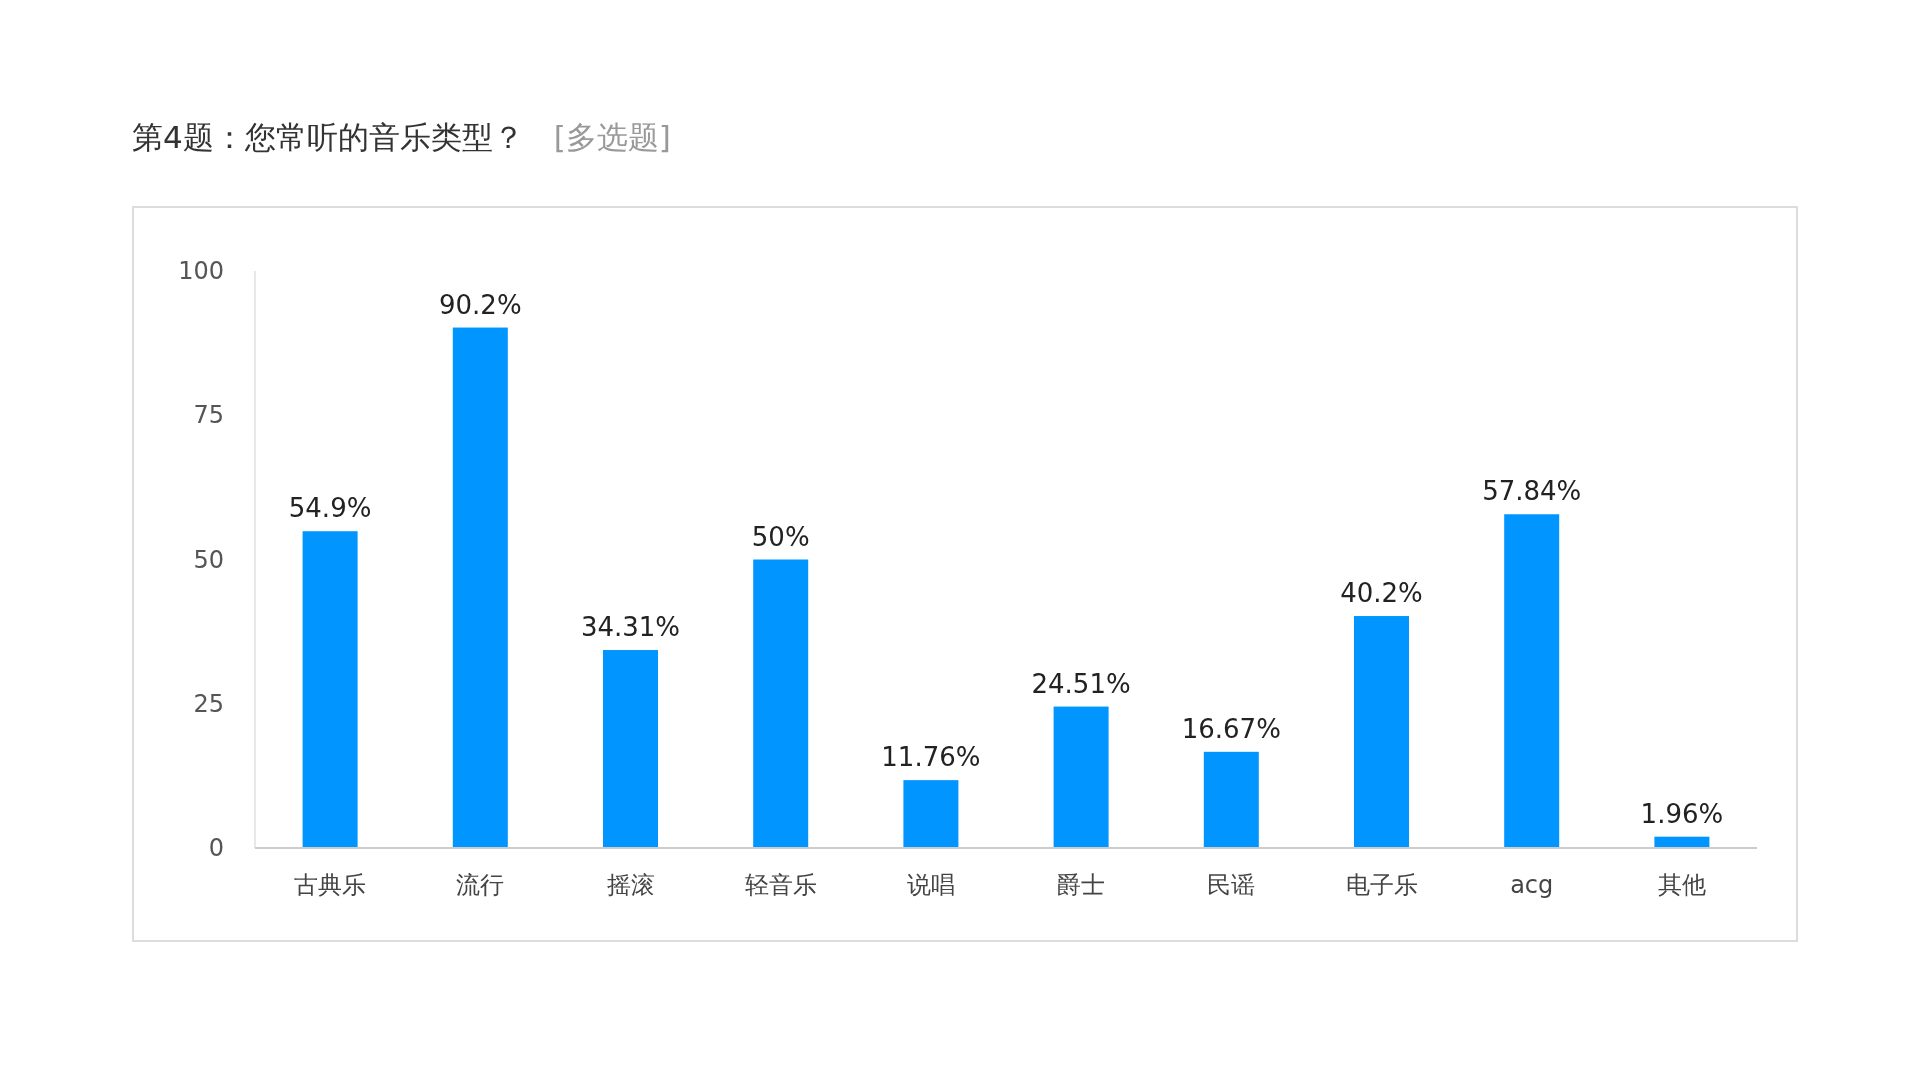 The height and width of the screenshot is (1080, 1920). I want to click on x-tick-label: 摇滚, so click(630, 885).